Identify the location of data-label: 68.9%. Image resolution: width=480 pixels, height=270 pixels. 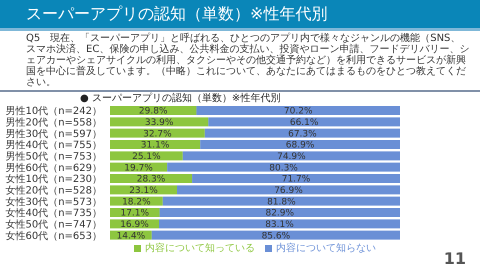
(300, 145).